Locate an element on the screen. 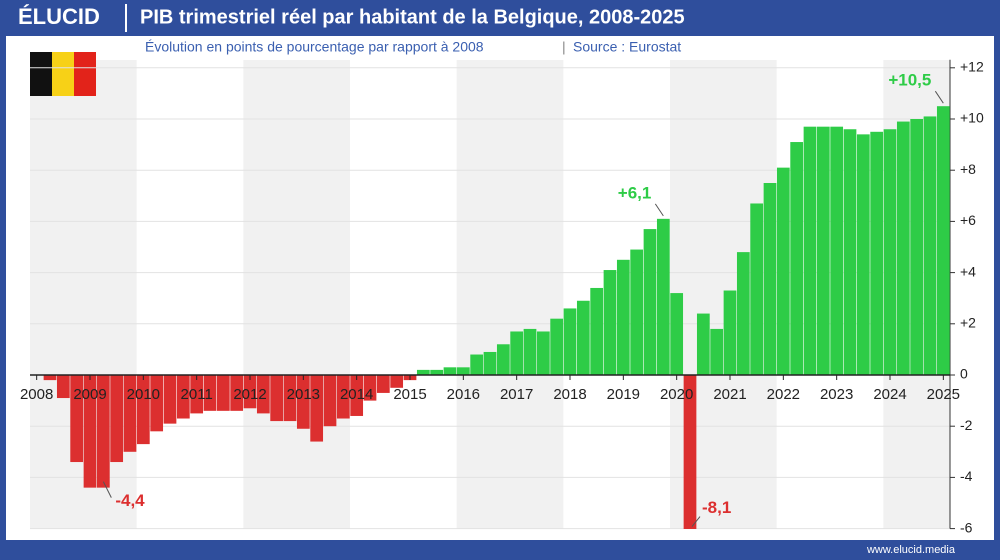  x-tick-label: 2022 is located at coordinates (783, 394).